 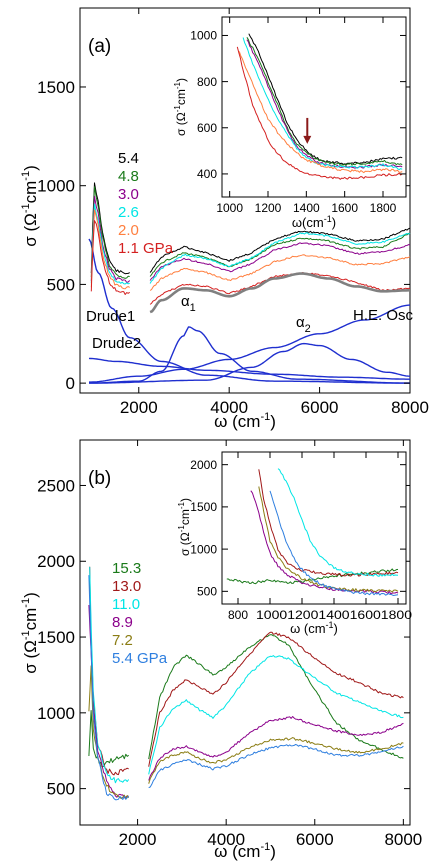 I want to click on panel-b-ylabel: σ (Ω-1cm-1), so click(x=30, y=633).